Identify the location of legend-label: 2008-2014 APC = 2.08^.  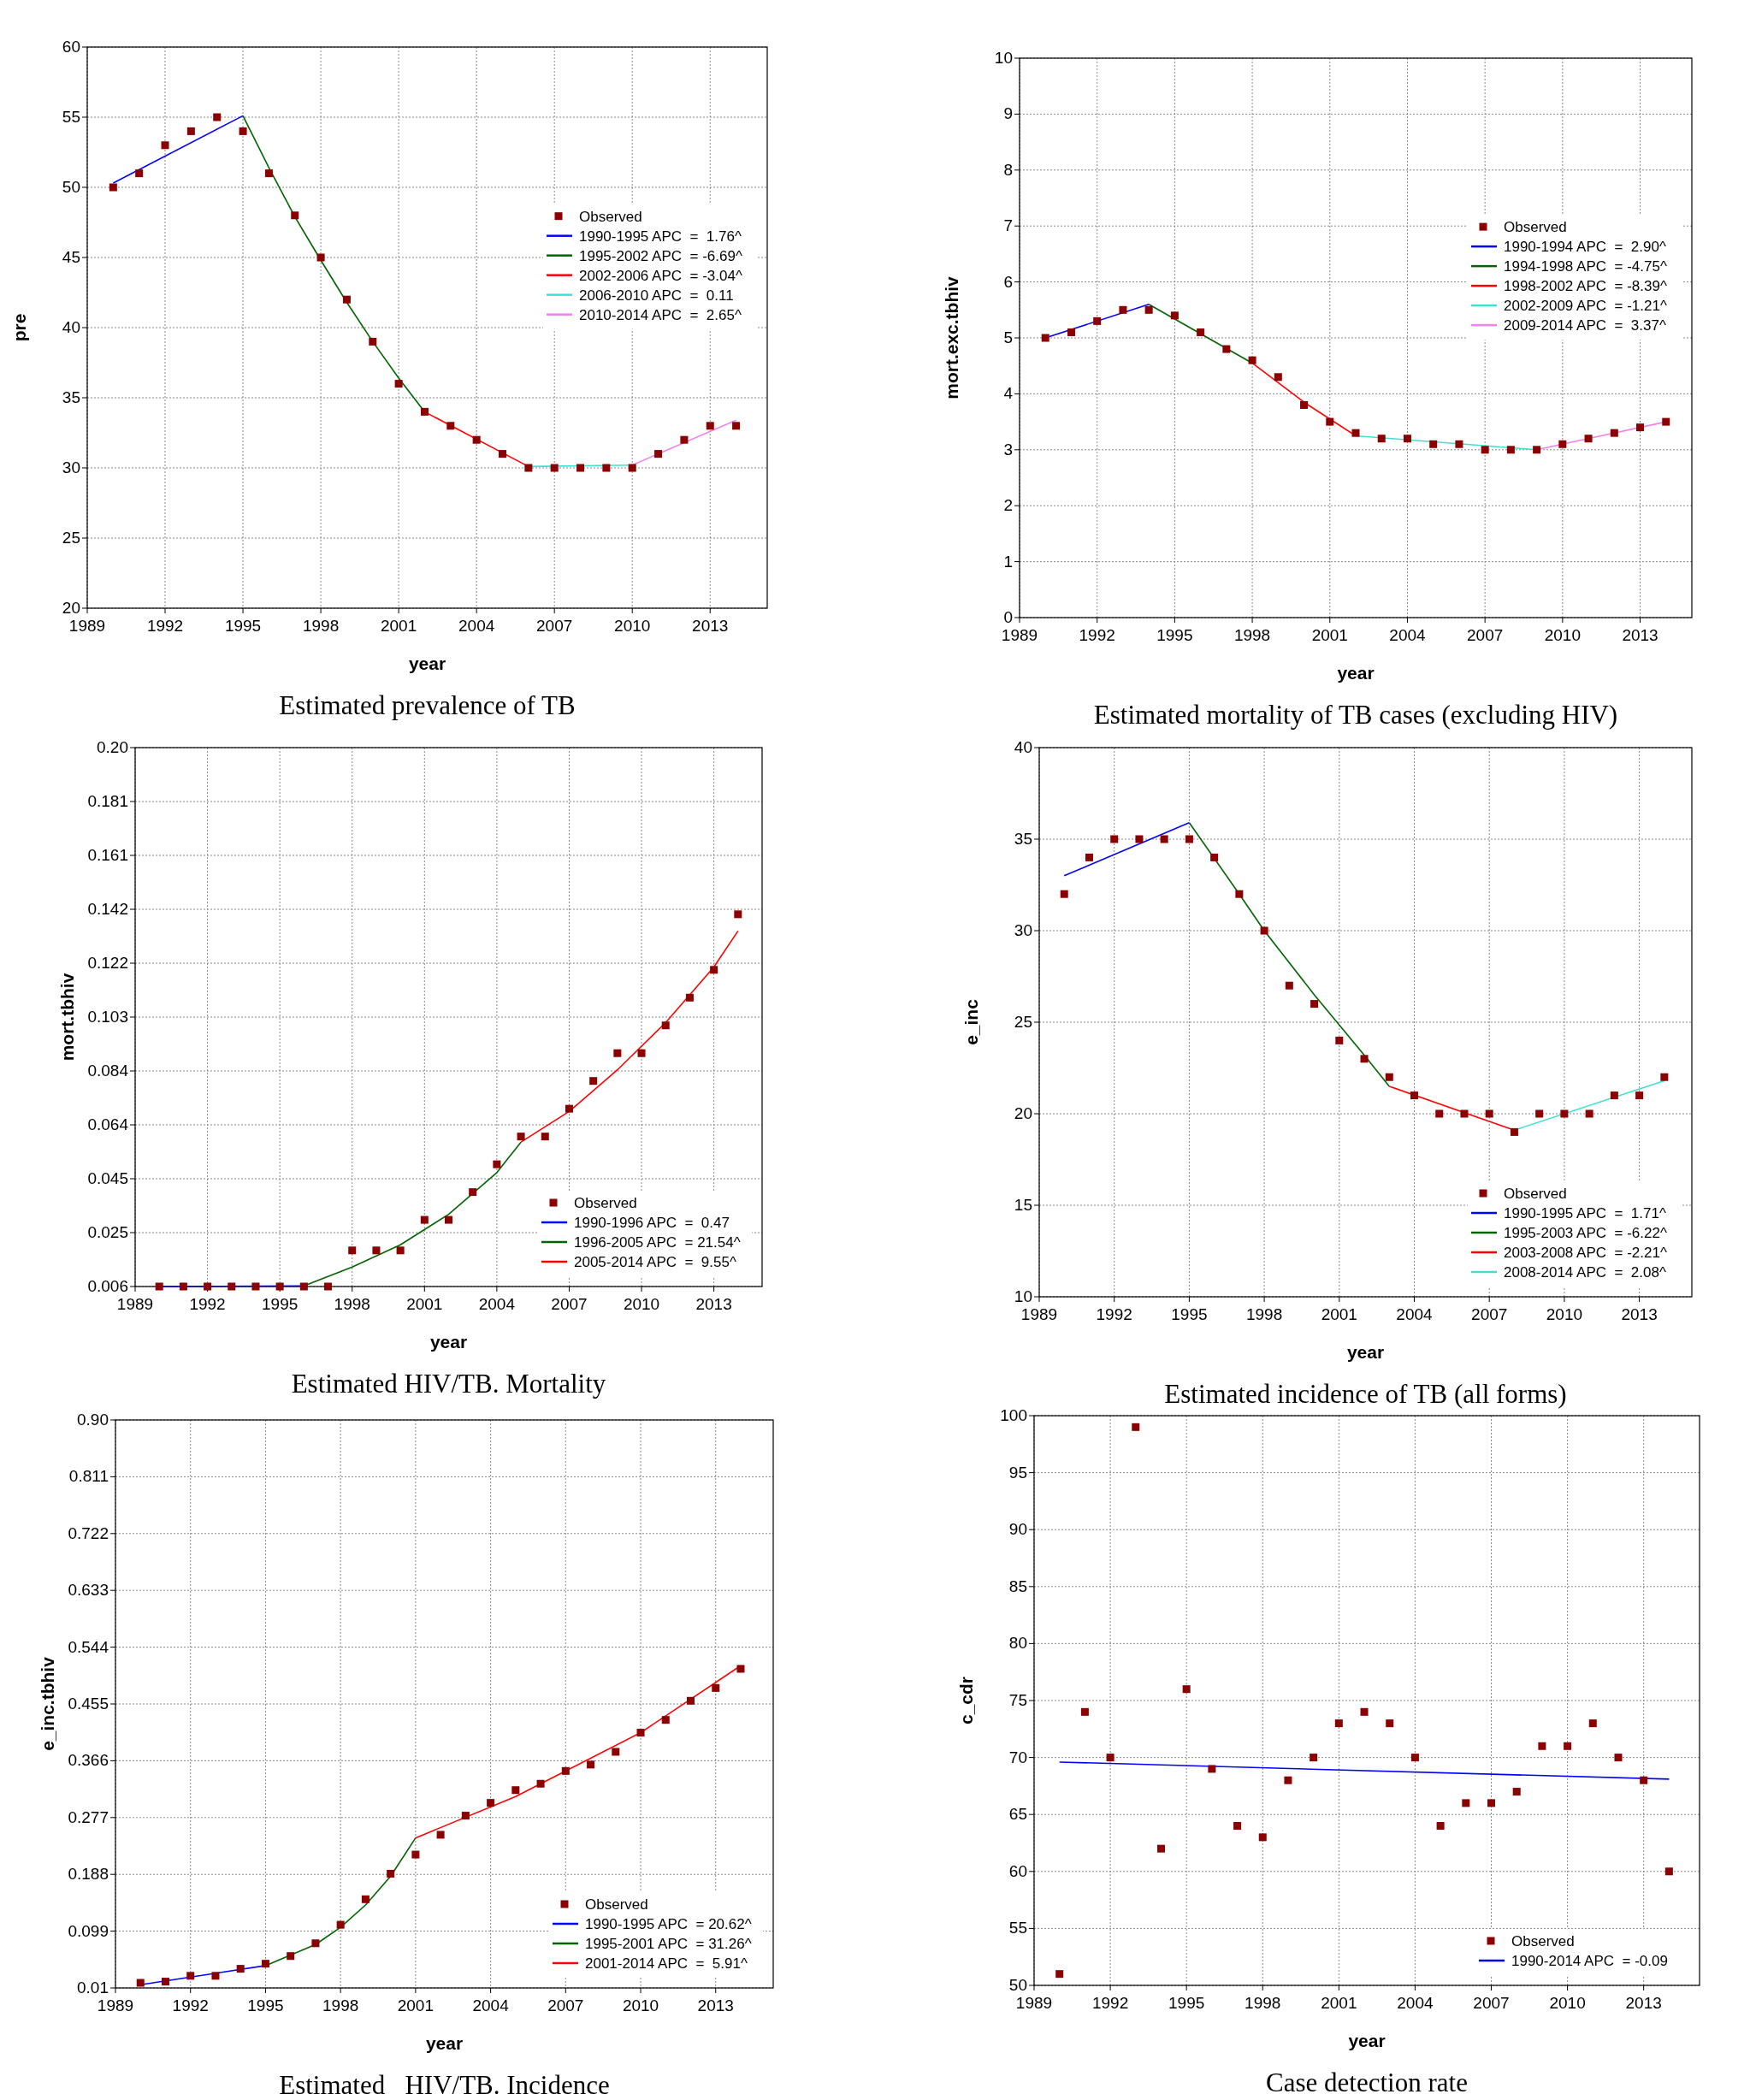
(1585, 1273).